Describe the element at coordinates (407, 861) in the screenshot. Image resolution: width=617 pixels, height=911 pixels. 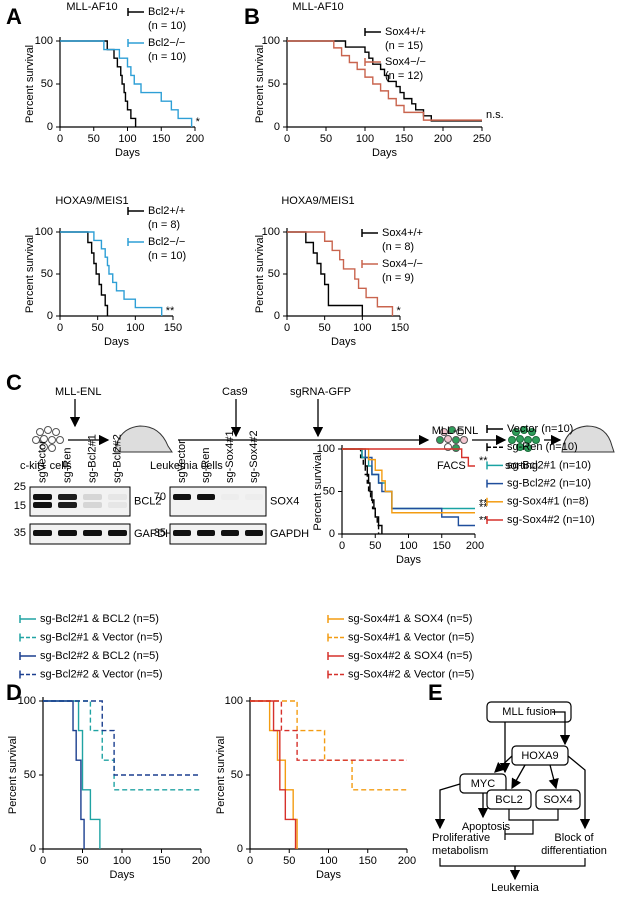
I see `x-tick-label: 200` at that location.